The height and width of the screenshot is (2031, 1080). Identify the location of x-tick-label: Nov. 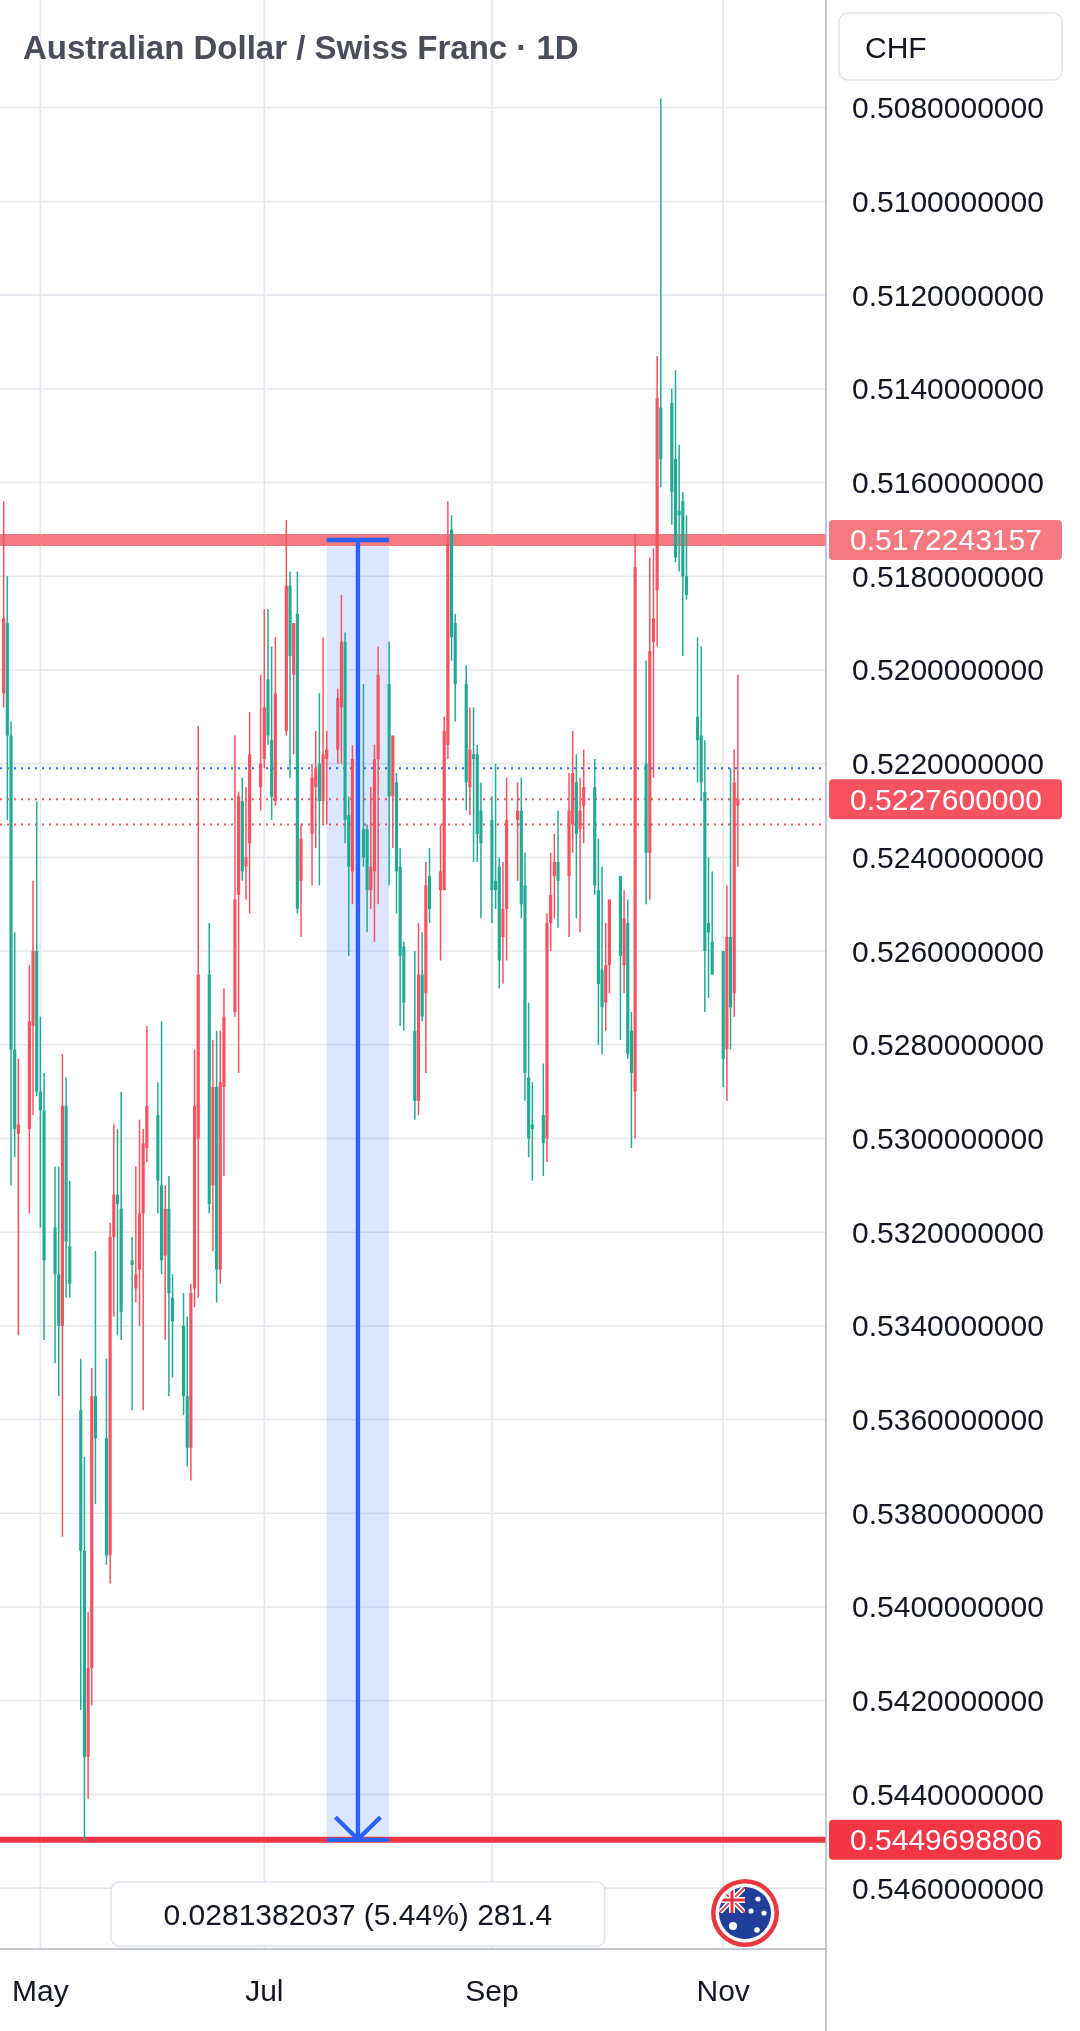
(723, 1990).